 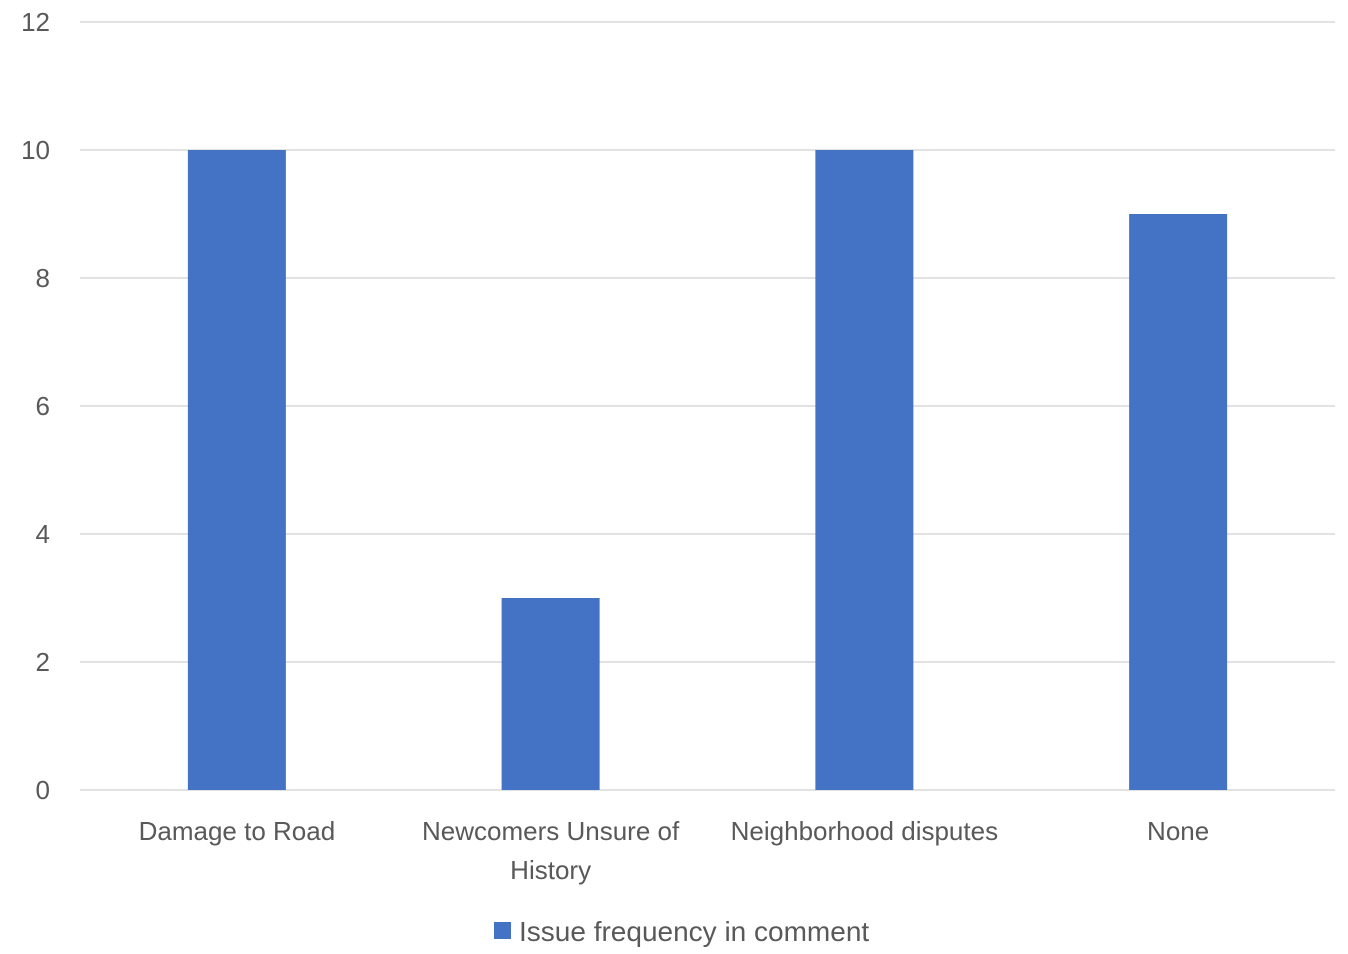 I want to click on x-category-label: Neighborhood disputes, so click(x=864, y=831).